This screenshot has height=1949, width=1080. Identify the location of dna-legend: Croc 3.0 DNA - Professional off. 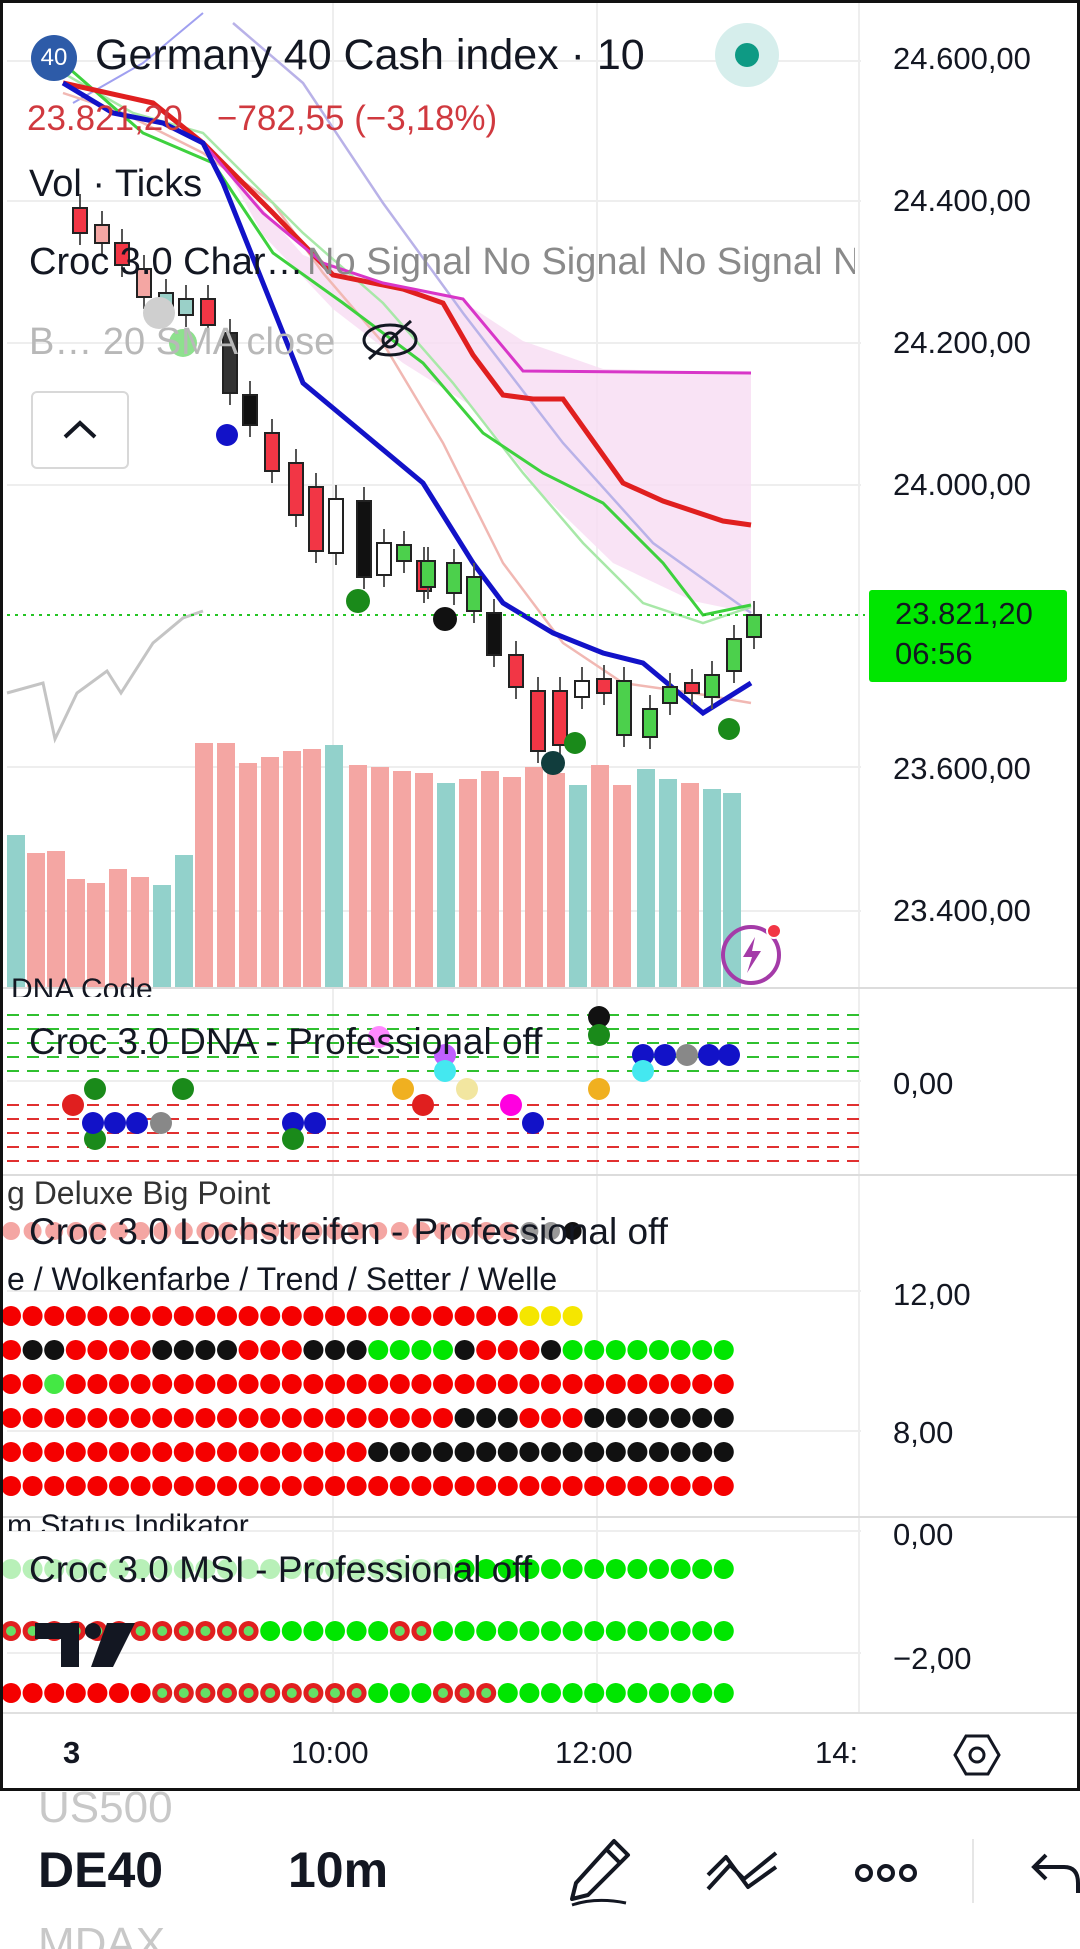
(286, 1041).